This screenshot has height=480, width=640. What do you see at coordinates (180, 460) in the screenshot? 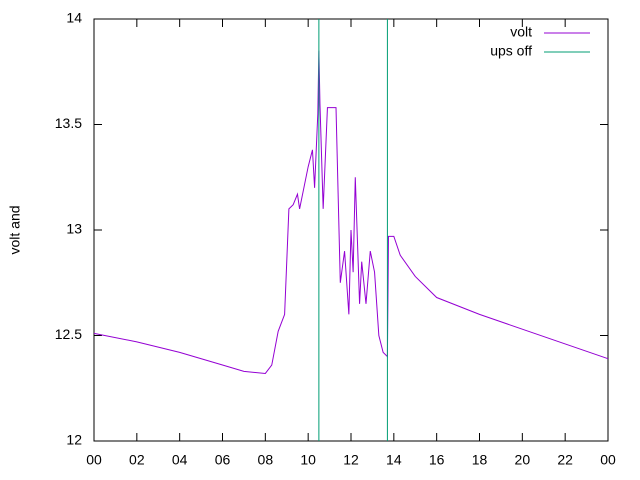
I see `x-tick-label: 04` at bounding box center [180, 460].